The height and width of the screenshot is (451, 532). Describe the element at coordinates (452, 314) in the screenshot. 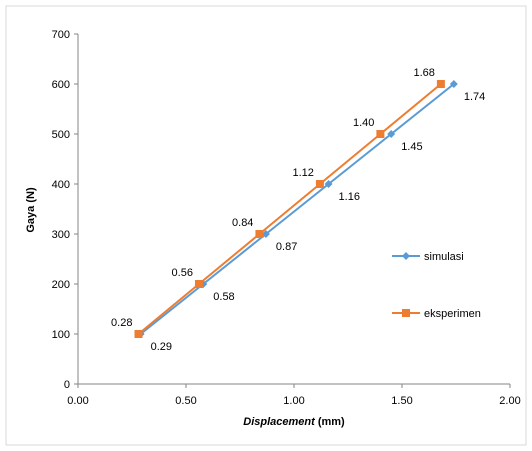

I see `legend-label: eksperimen` at that location.